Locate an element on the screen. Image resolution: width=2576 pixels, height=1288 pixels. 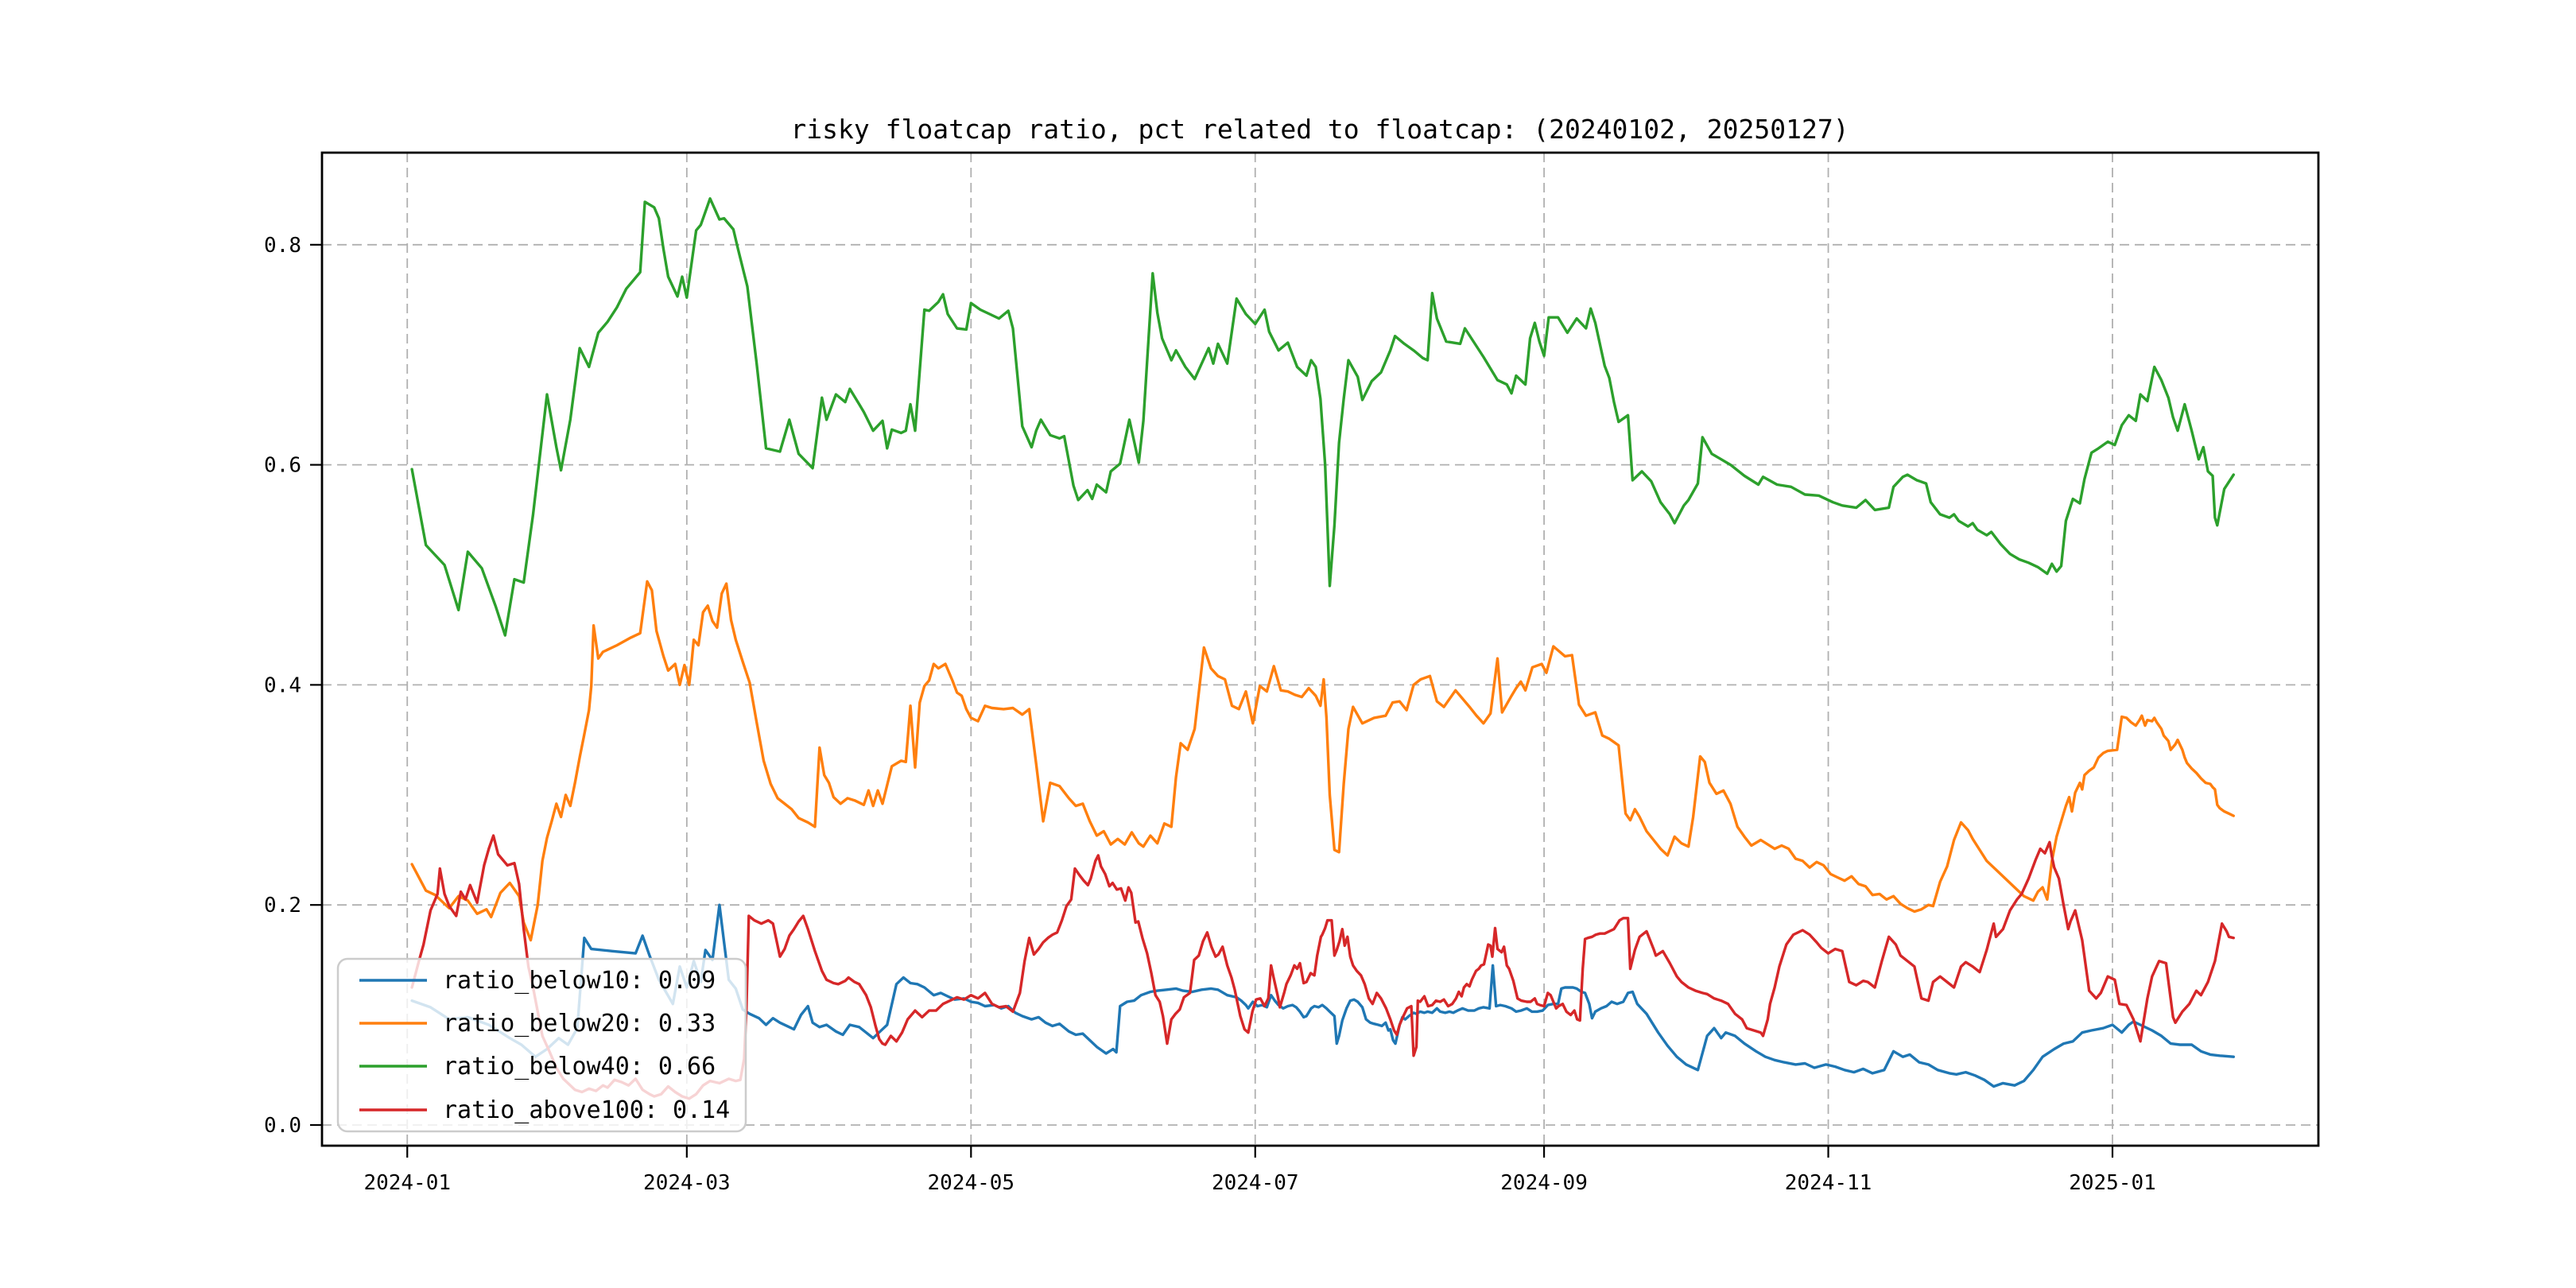
x-tick-label: 2025-01 is located at coordinates (2112, 1183).